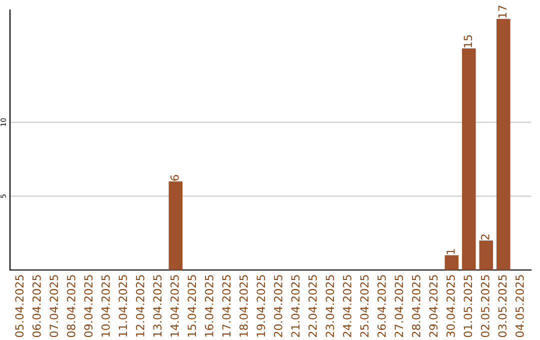 Image resolution: width=540 pixels, height=340 pixels. What do you see at coordinates (519, 306) in the screenshot?
I see `x-tick-label: 04.05.2025` at bounding box center [519, 306].